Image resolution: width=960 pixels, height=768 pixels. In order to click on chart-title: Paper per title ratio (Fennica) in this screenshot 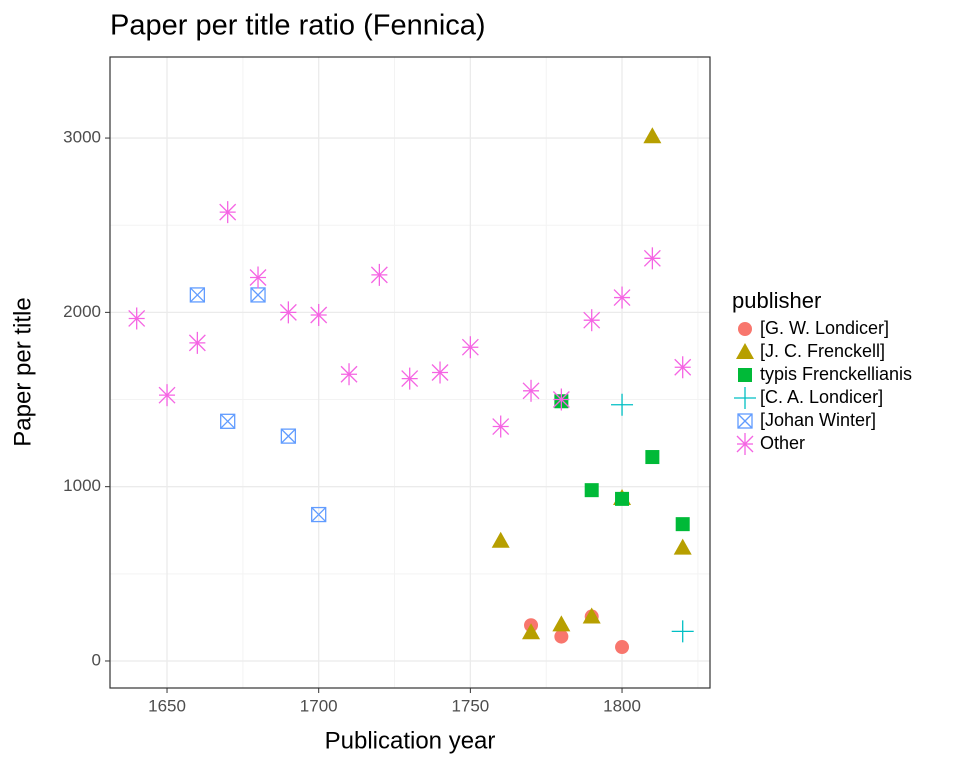, I will do `click(298, 26)`.